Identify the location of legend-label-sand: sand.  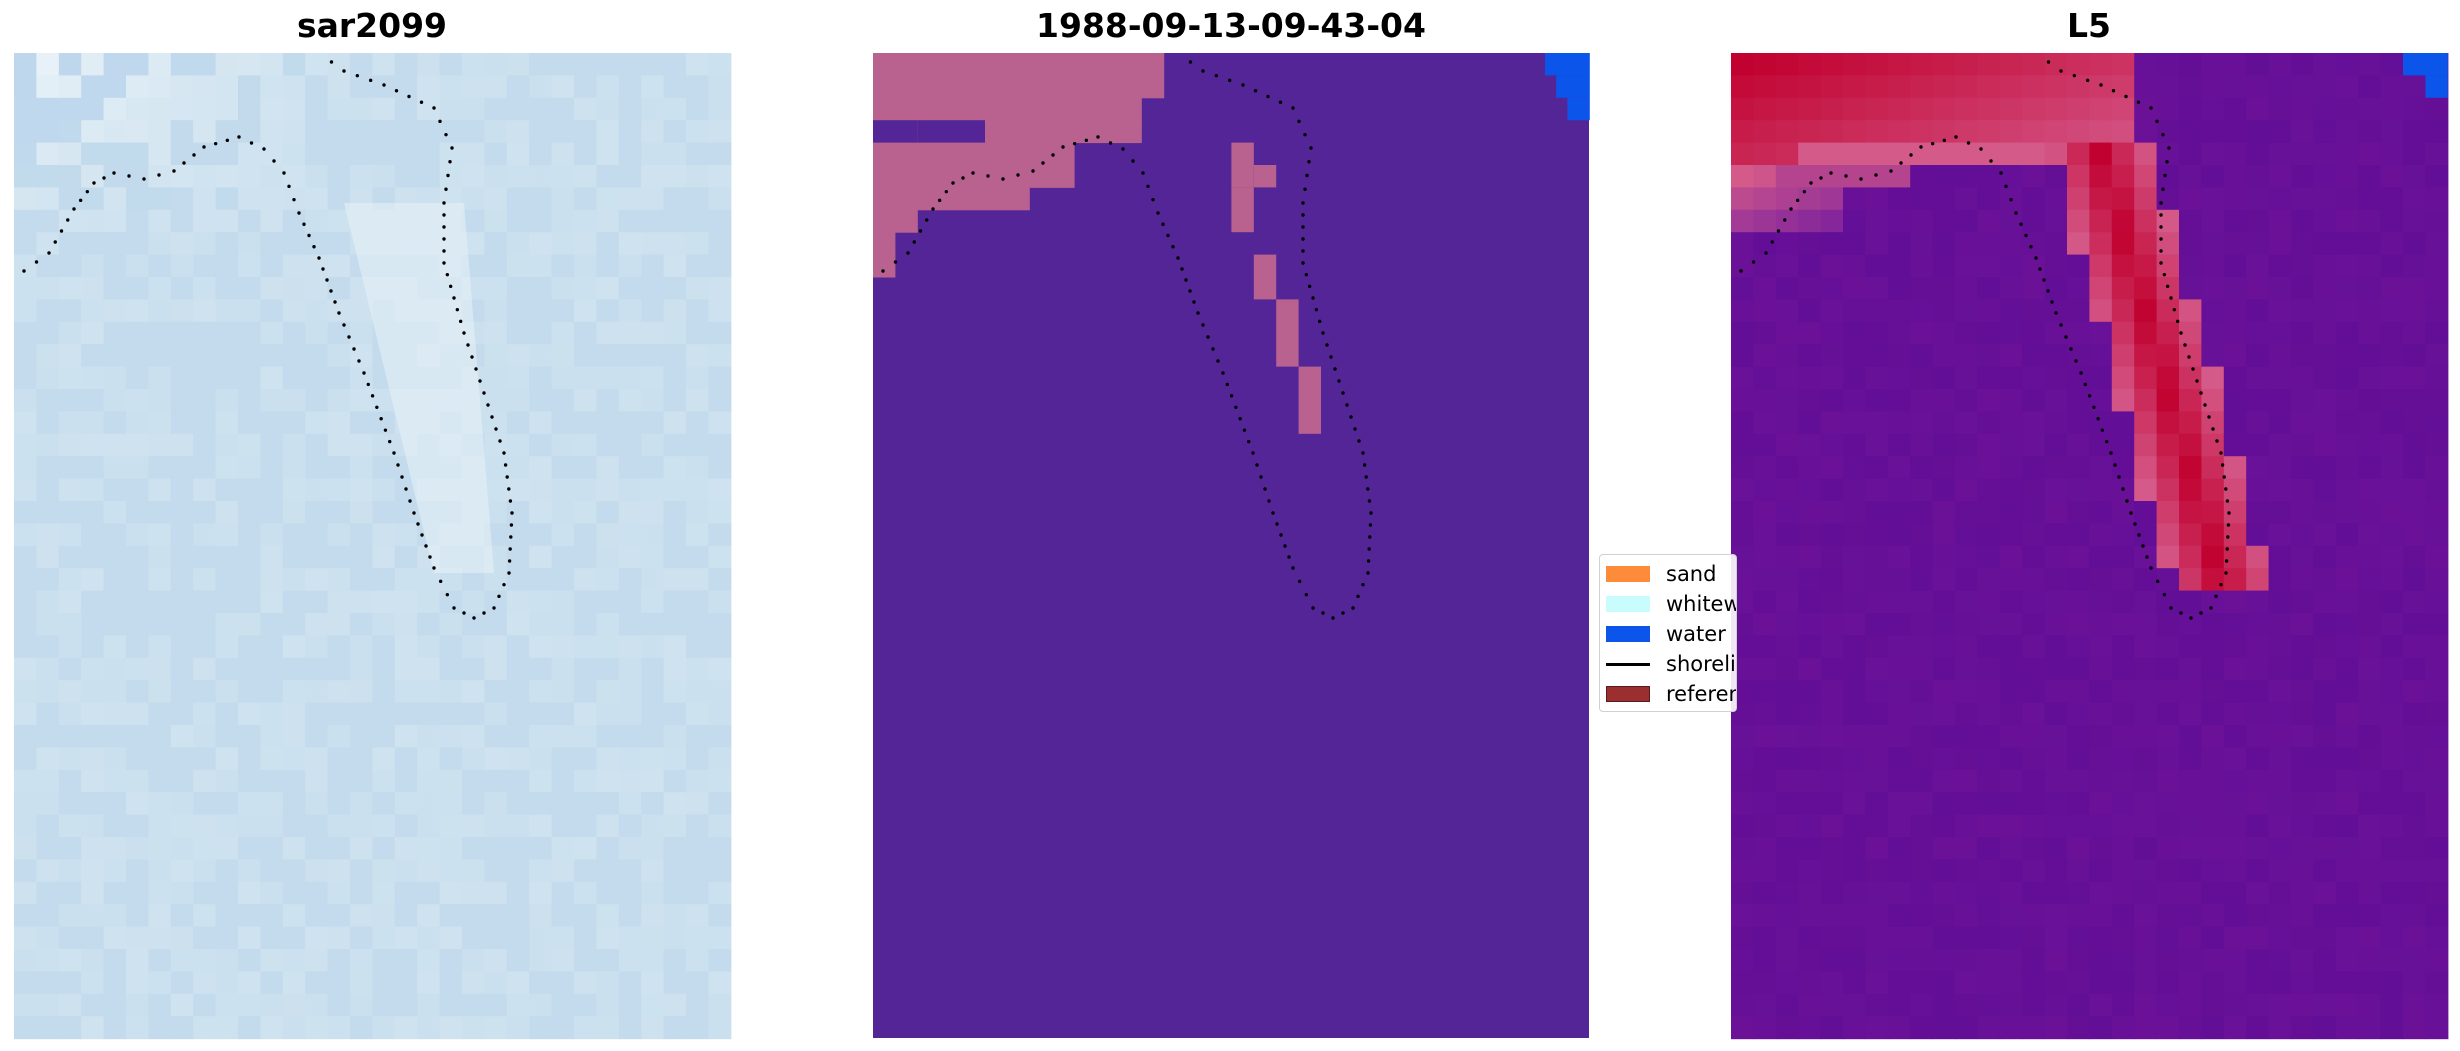
(1691, 574).